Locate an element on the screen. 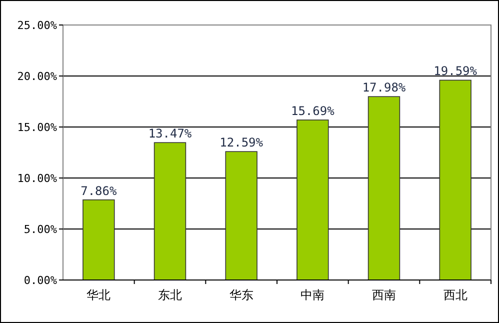  data-label: 17.98% is located at coordinates (384, 87).